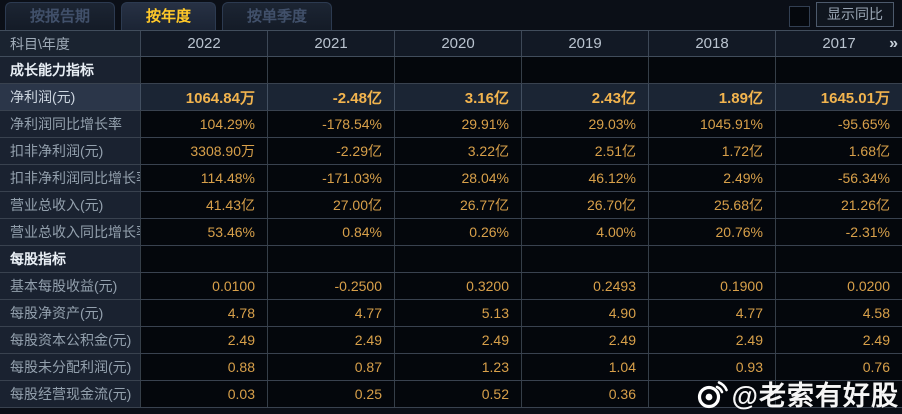  Describe the element at coordinates (457, 43) in the screenshot. I see `year-column-header-2020: 2020` at that location.